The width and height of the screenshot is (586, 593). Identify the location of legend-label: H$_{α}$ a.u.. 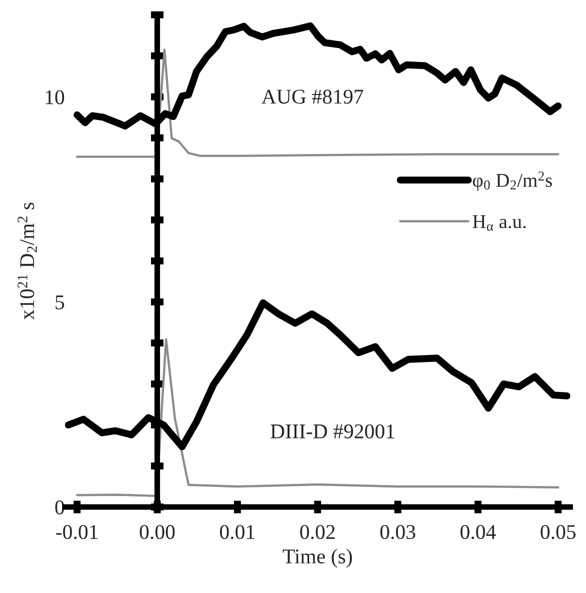
(499, 223).